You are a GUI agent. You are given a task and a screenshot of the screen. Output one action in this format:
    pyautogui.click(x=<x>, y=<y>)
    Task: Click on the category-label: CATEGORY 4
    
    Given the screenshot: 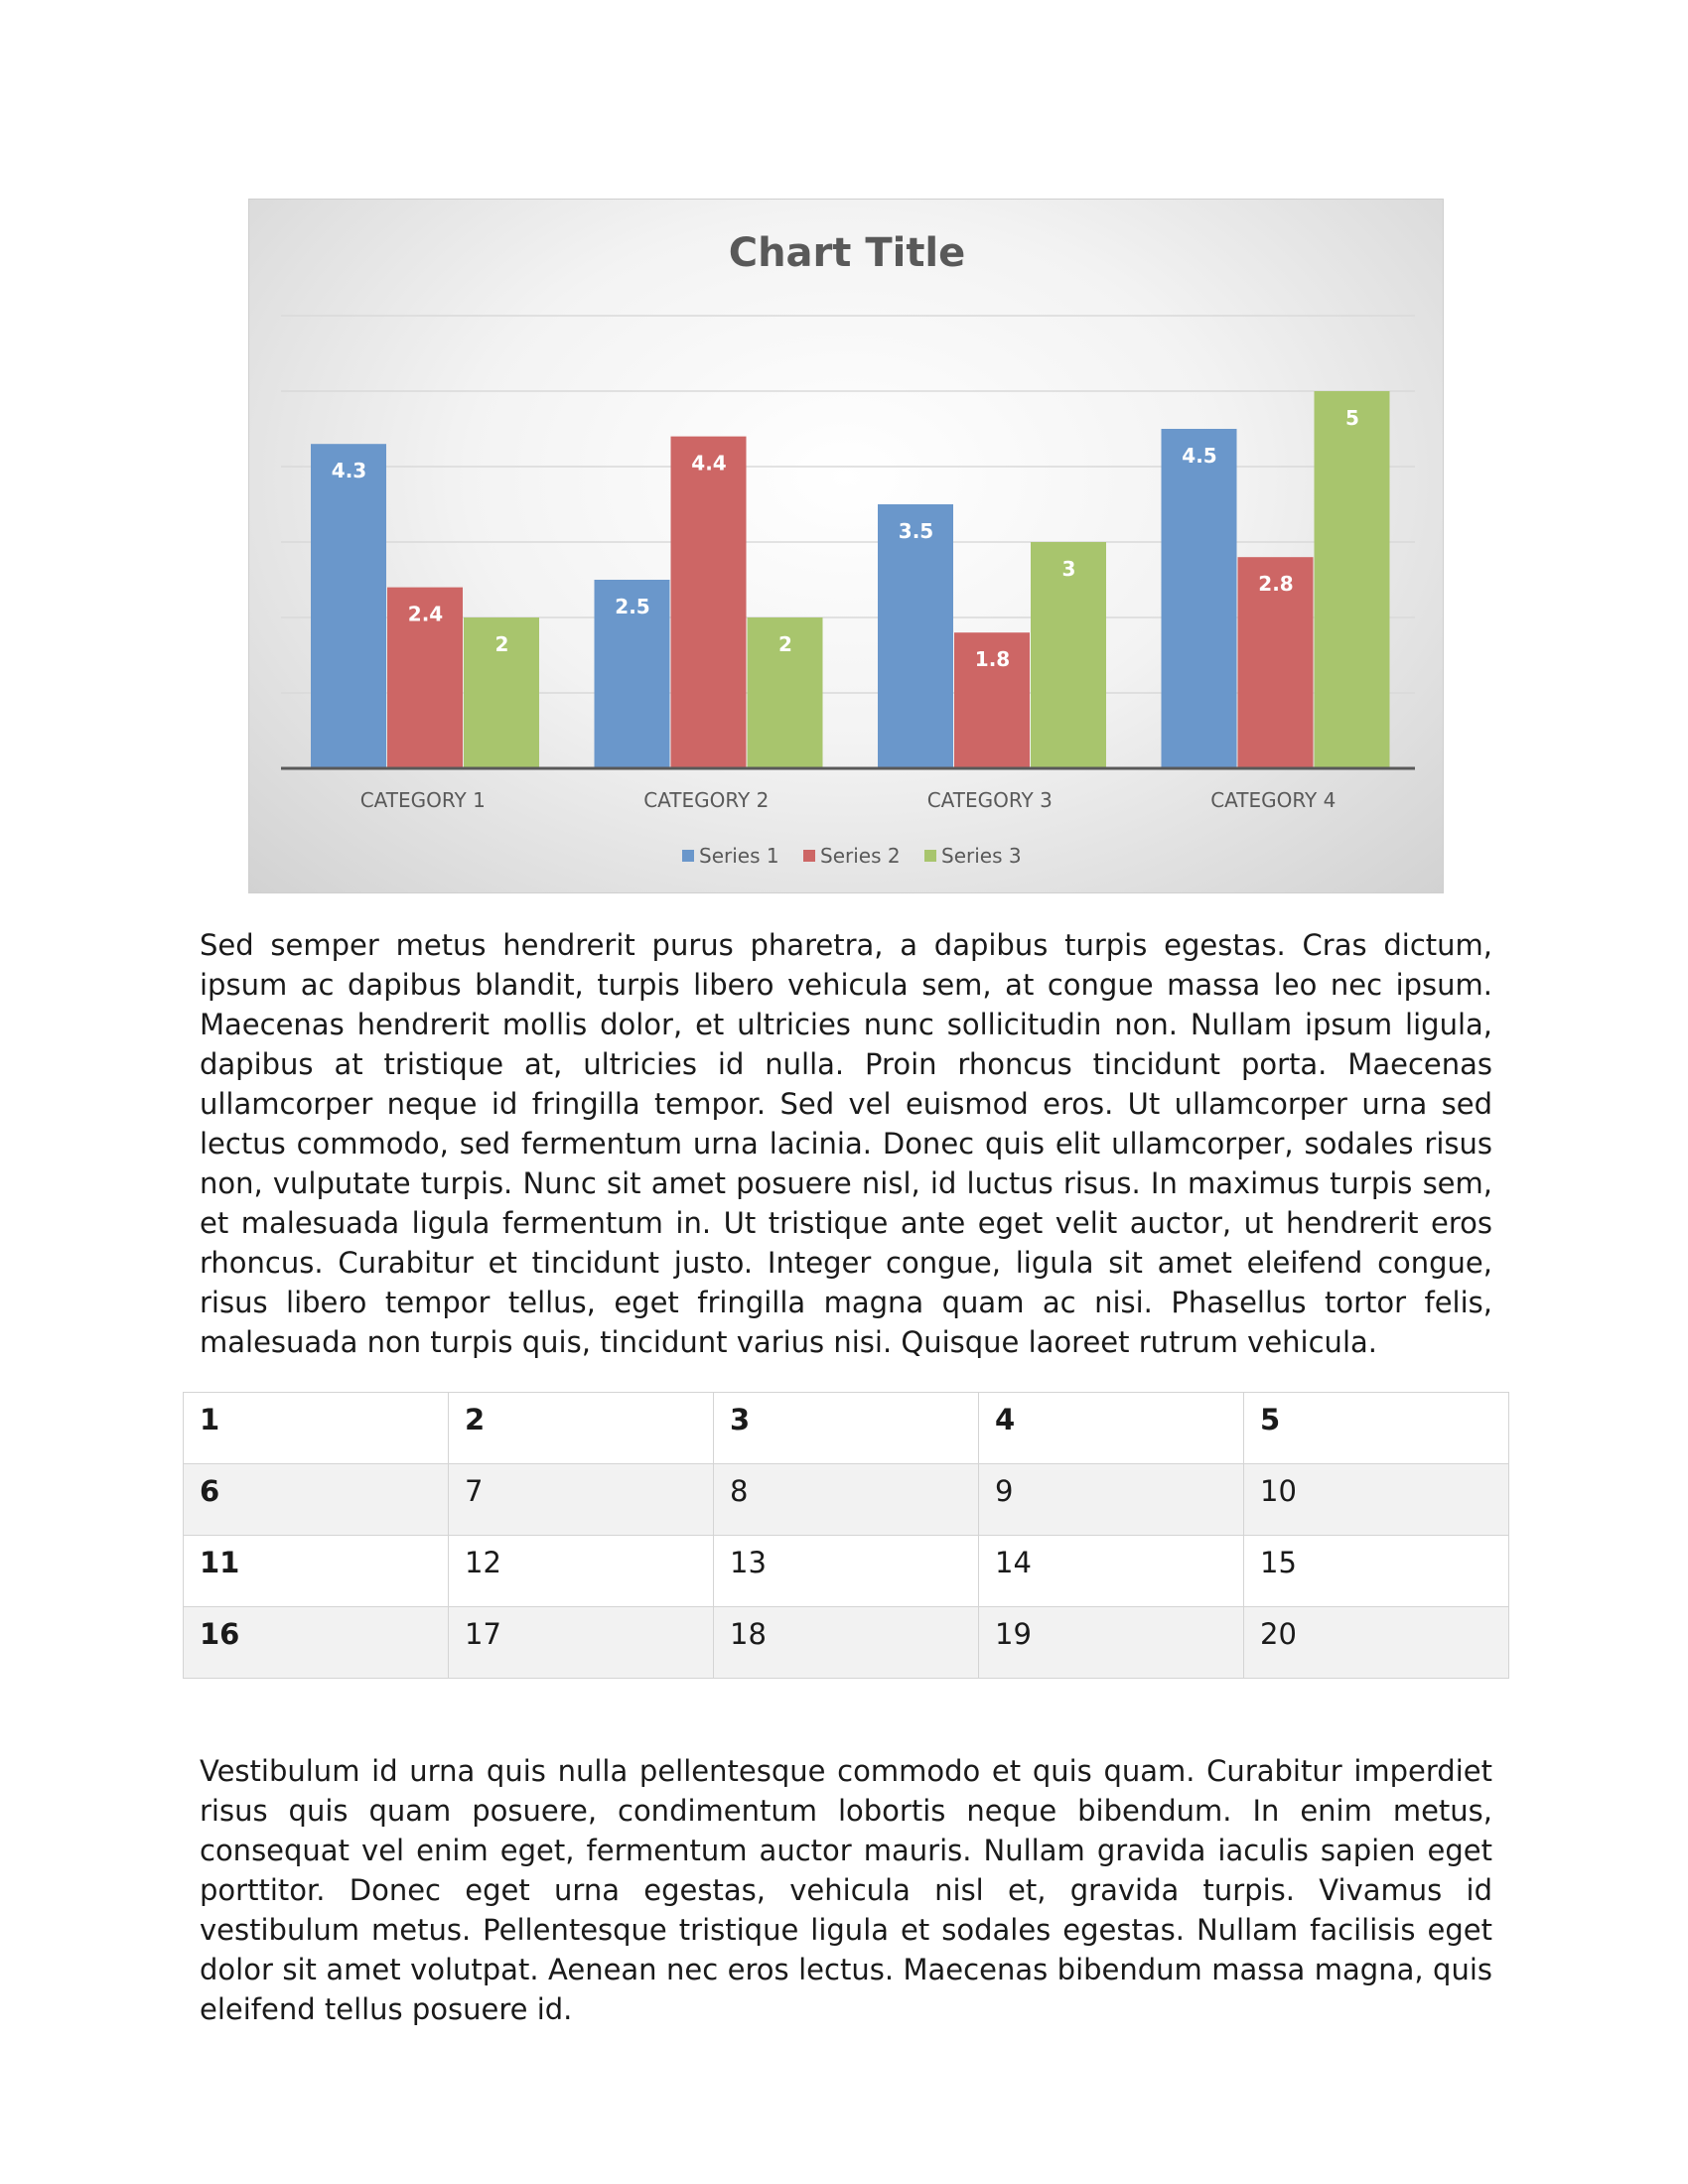 What is the action you would take?
    pyautogui.click(x=1273, y=800)
    